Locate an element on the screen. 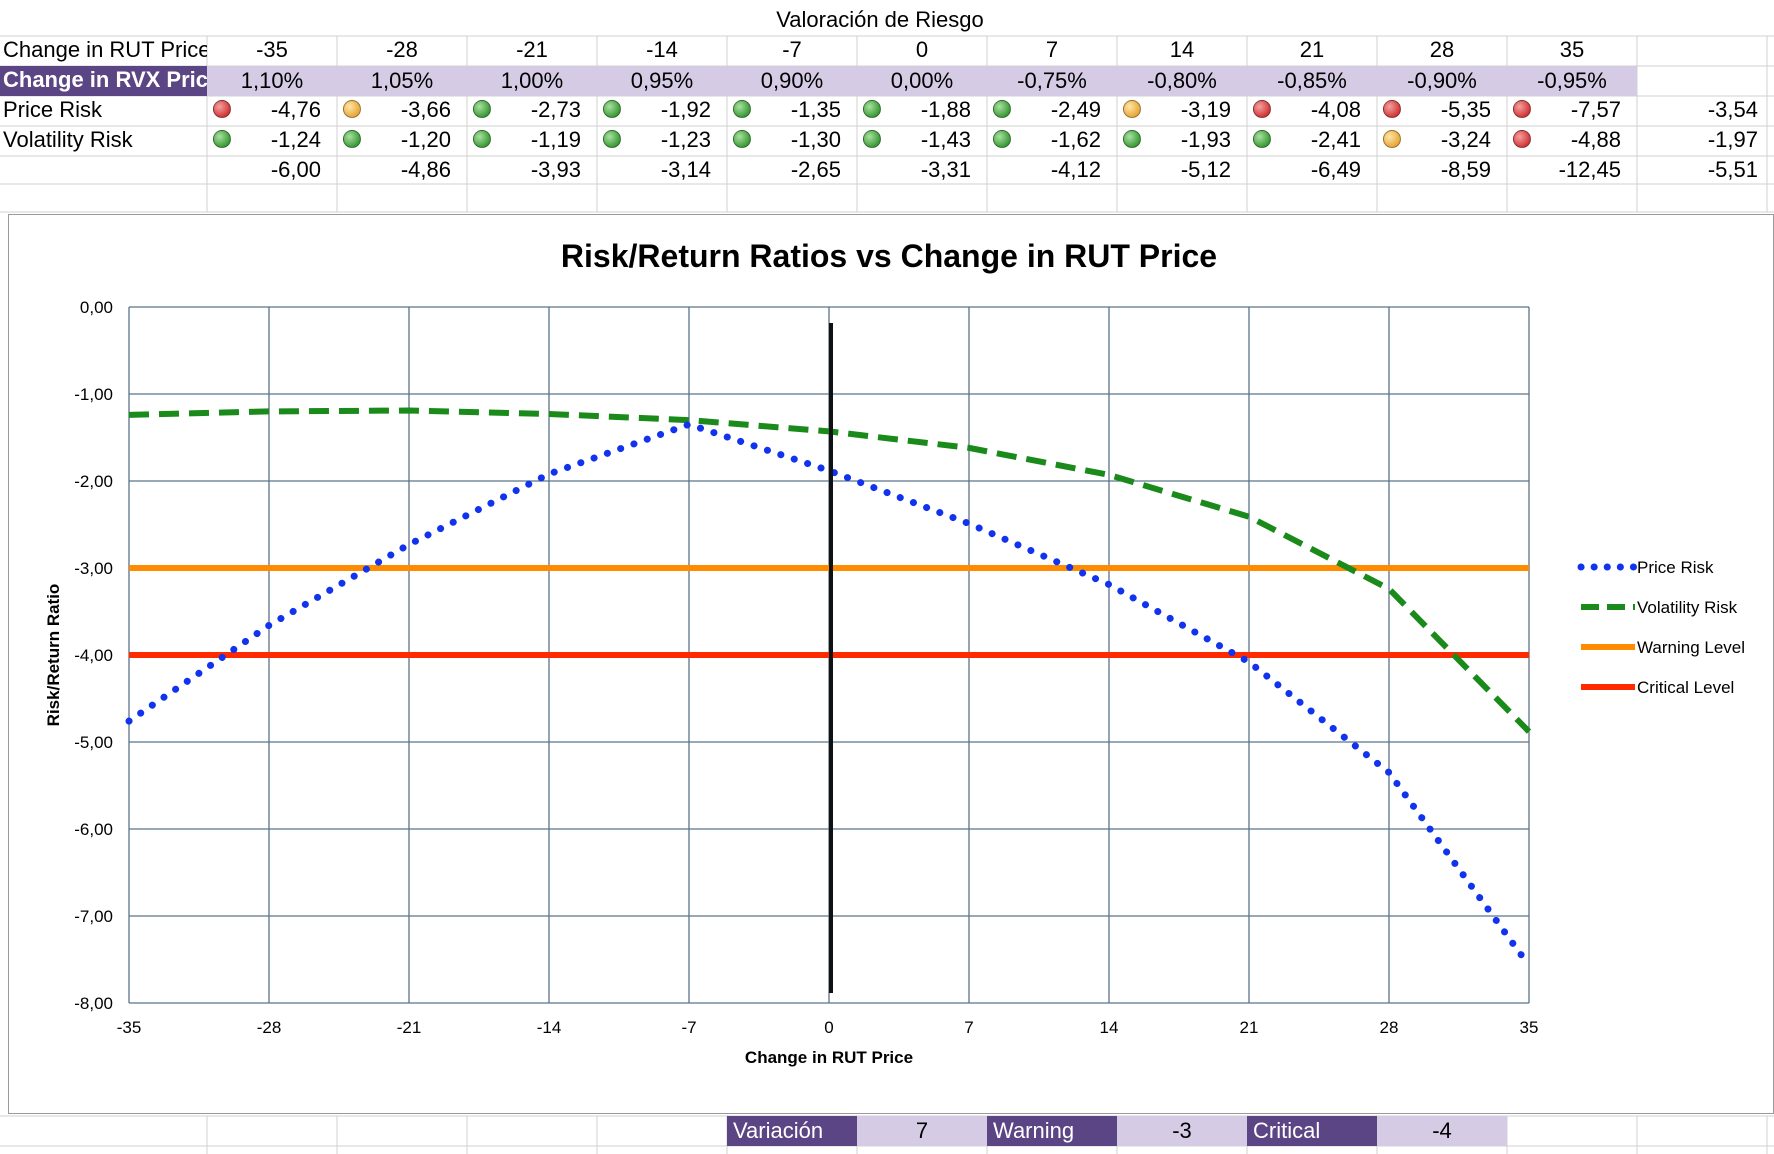  total-risk-cell: -3,14 is located at coordinates (662, 170).